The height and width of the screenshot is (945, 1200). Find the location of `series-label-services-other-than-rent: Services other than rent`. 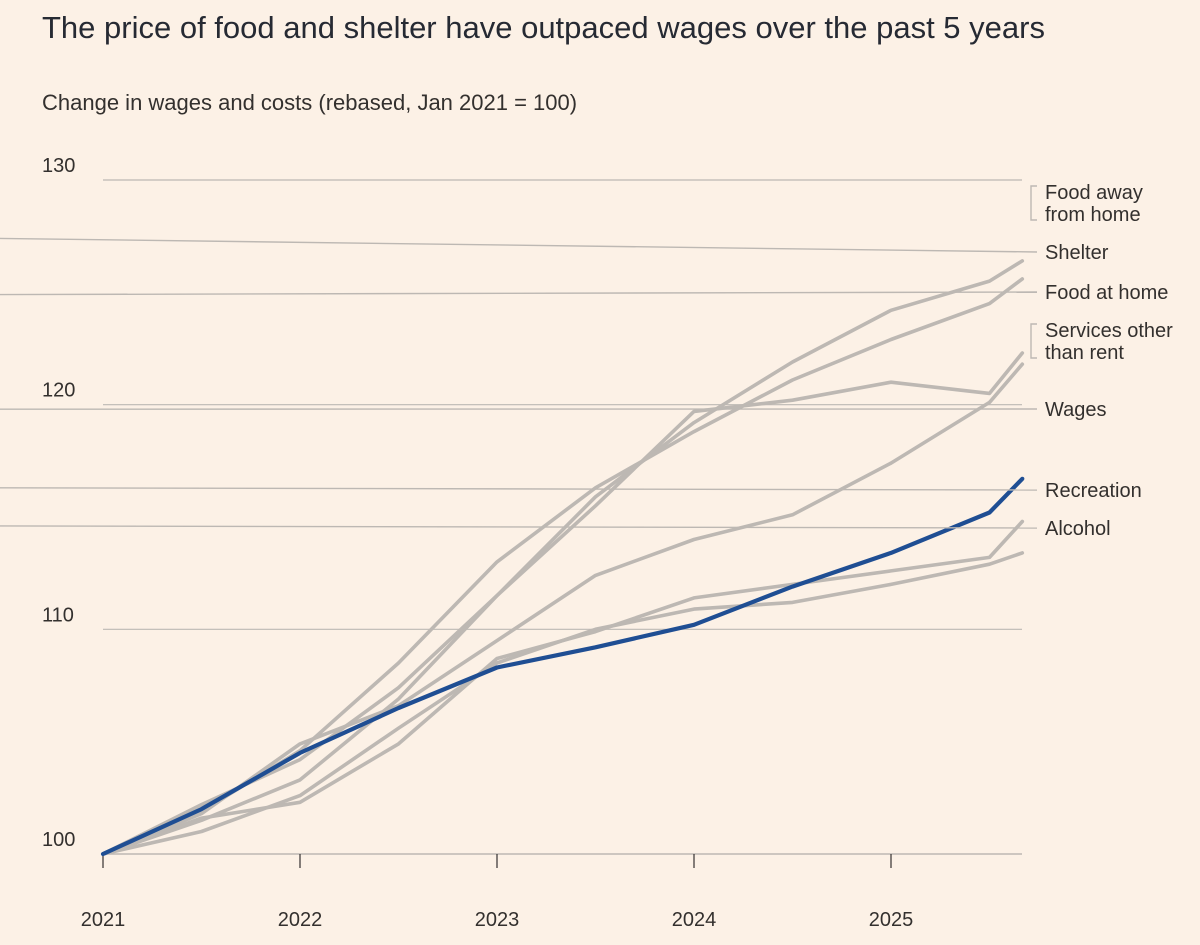

series-label-services-other-than-rent: Services other than rent is located at coordinates (1109, 342).